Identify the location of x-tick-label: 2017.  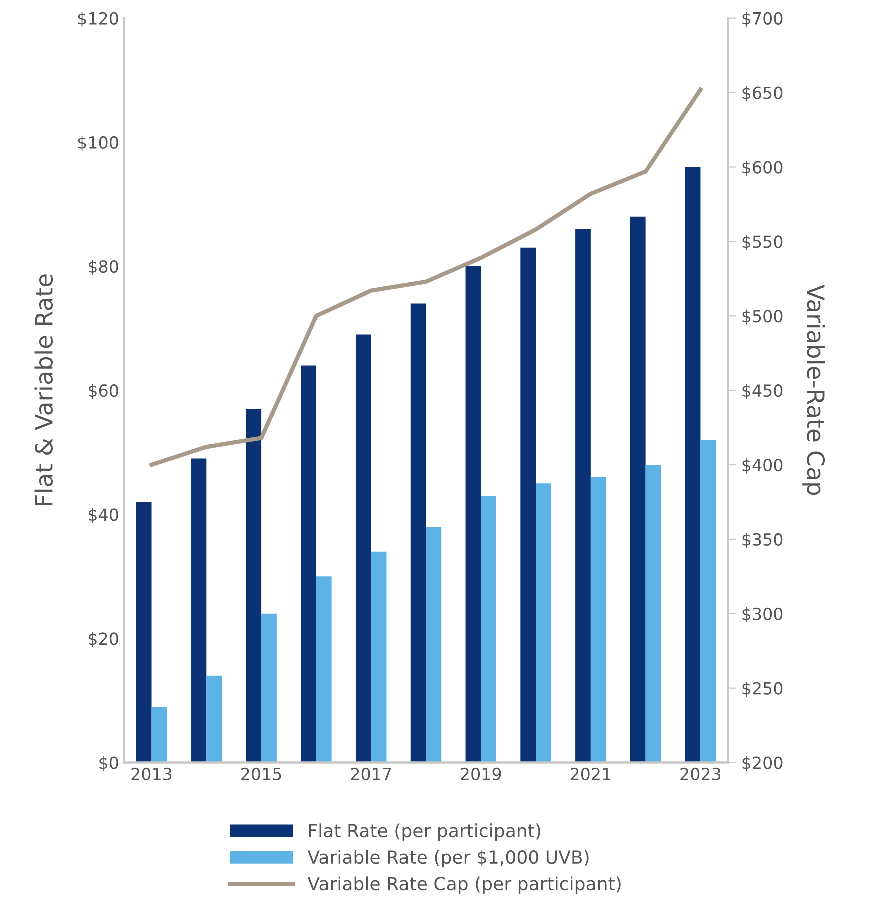
(371, 774).